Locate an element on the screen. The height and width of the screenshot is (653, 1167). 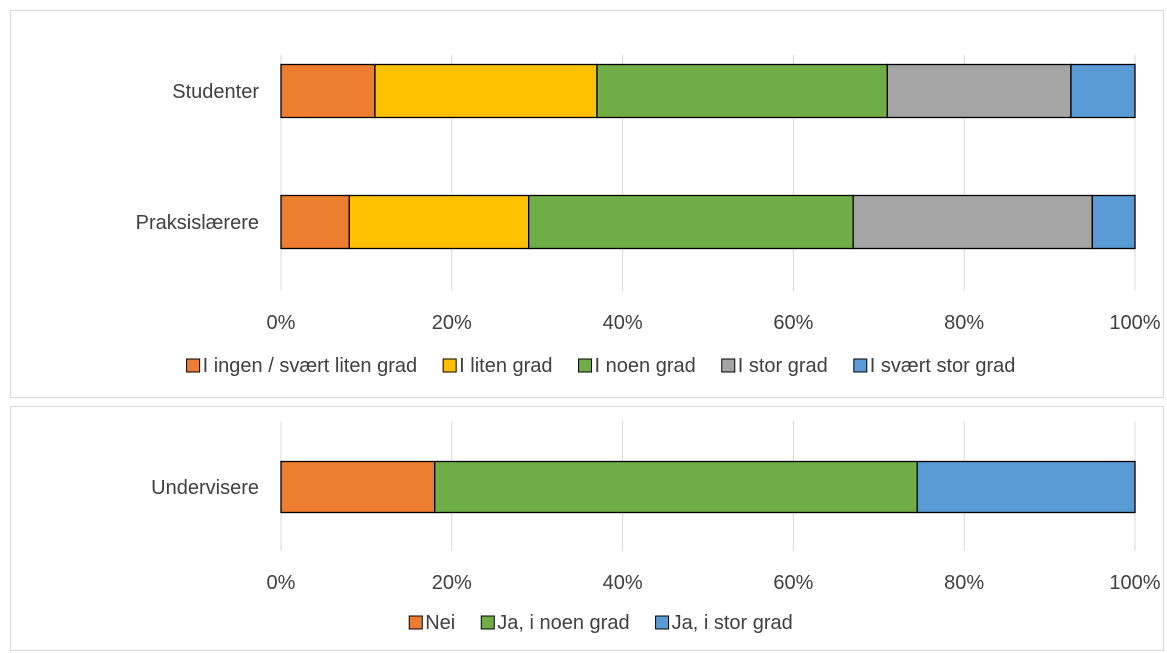
bar-segment-praksislaerere-i-liten-grad is located at coordinates (439, 222).